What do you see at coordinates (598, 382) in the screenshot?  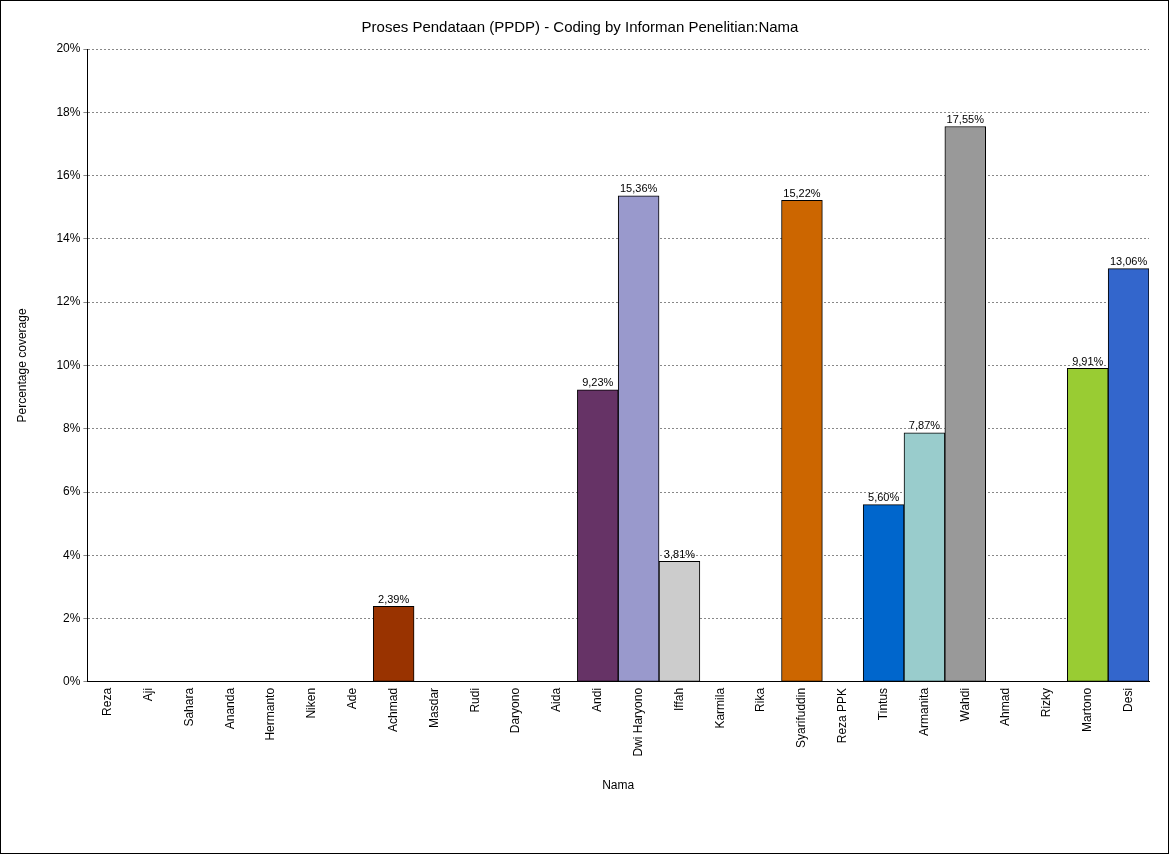 I see `data-label: 9,23%` at bounding box center [598, 382].